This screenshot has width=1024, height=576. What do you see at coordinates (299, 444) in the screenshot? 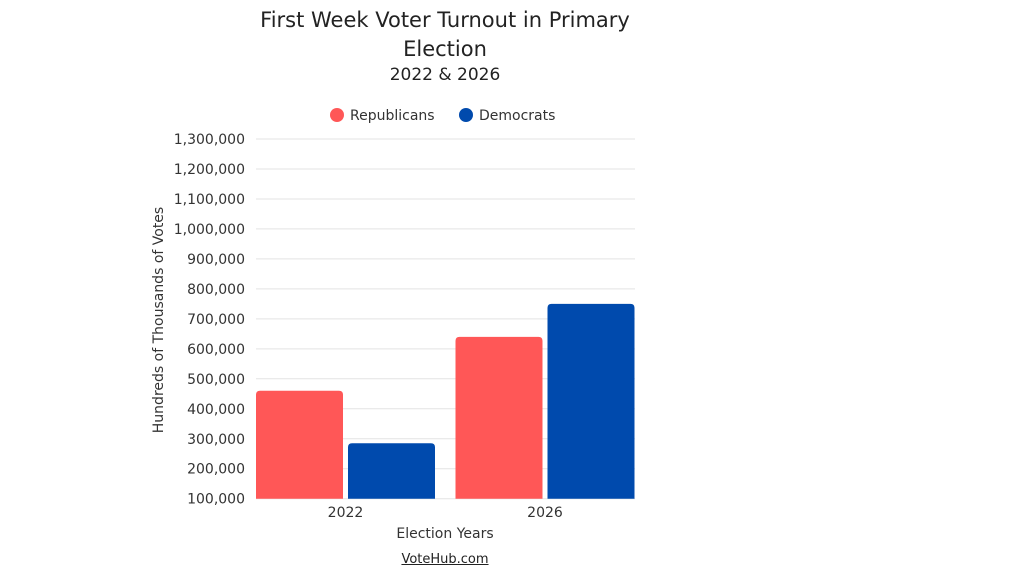
I see `bar-republicans-2022` at bounding box center [299, 444].